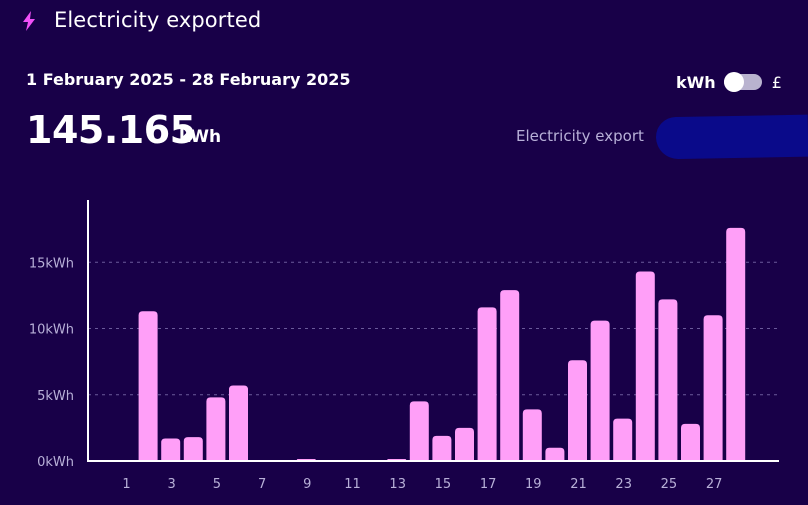  What do you see at coordinates (533, 484) in the screenshot?
I see `x-tick-label: 19` at bounding box center [533, 484].